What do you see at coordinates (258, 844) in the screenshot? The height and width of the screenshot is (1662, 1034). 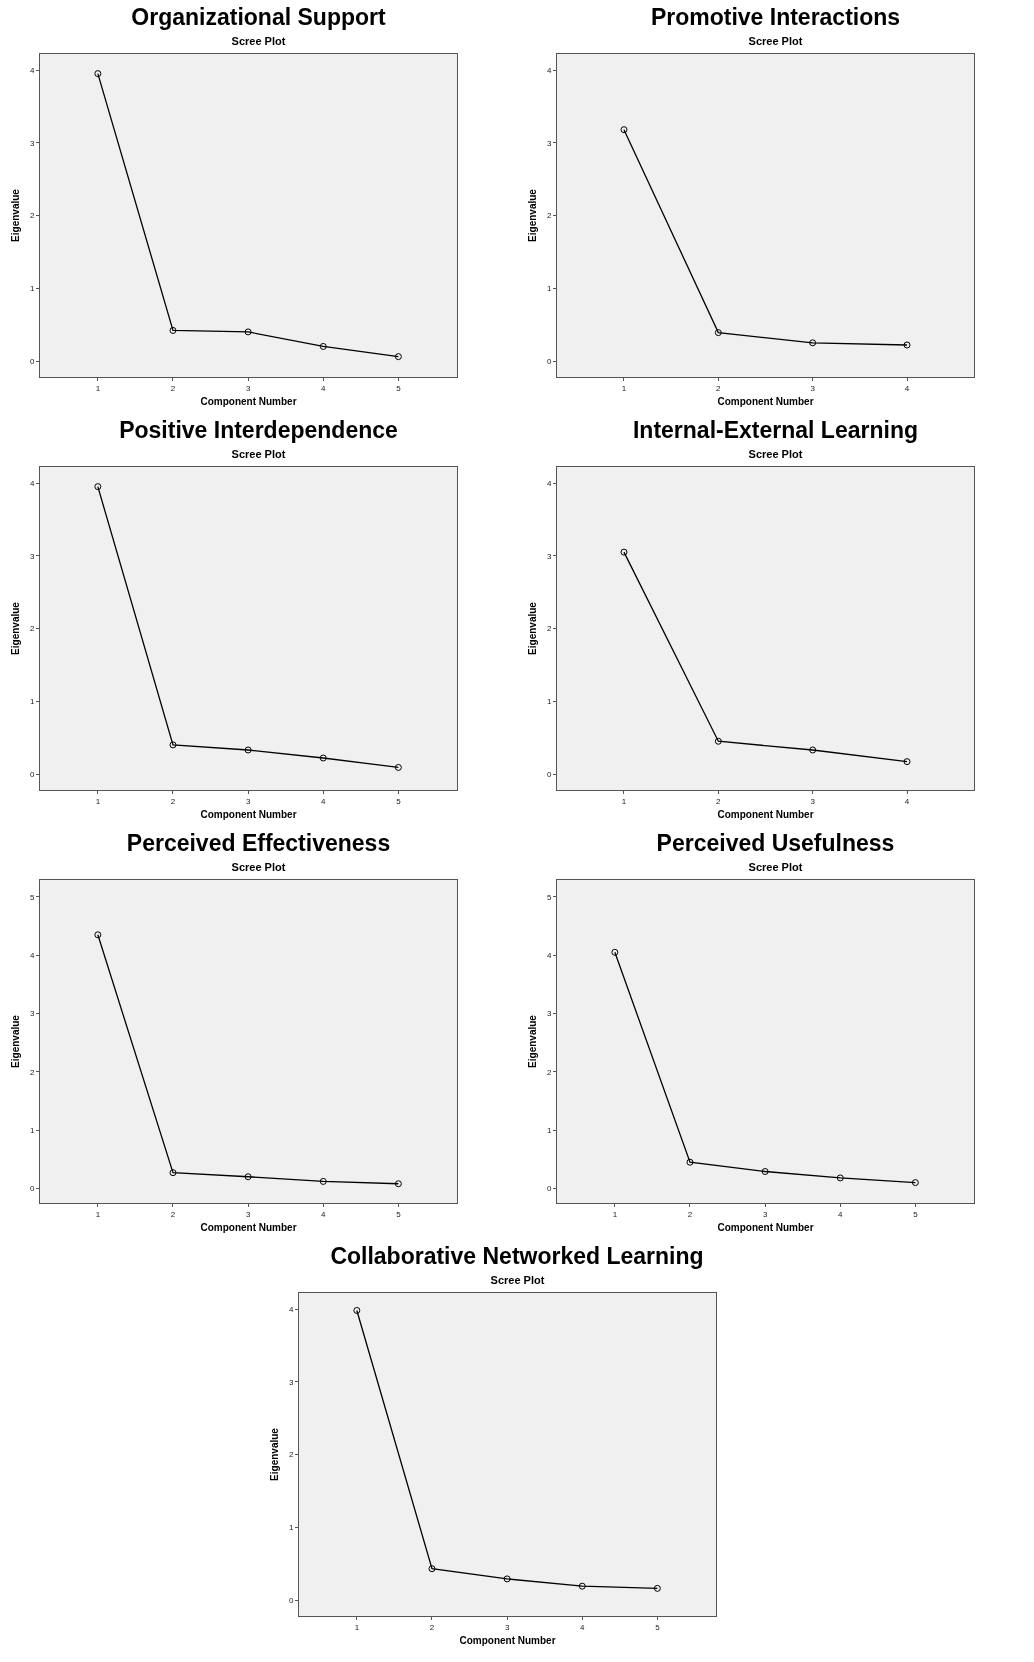 I see `chart-title: Perceived Effectiveness` at bounding box center [258, 844].